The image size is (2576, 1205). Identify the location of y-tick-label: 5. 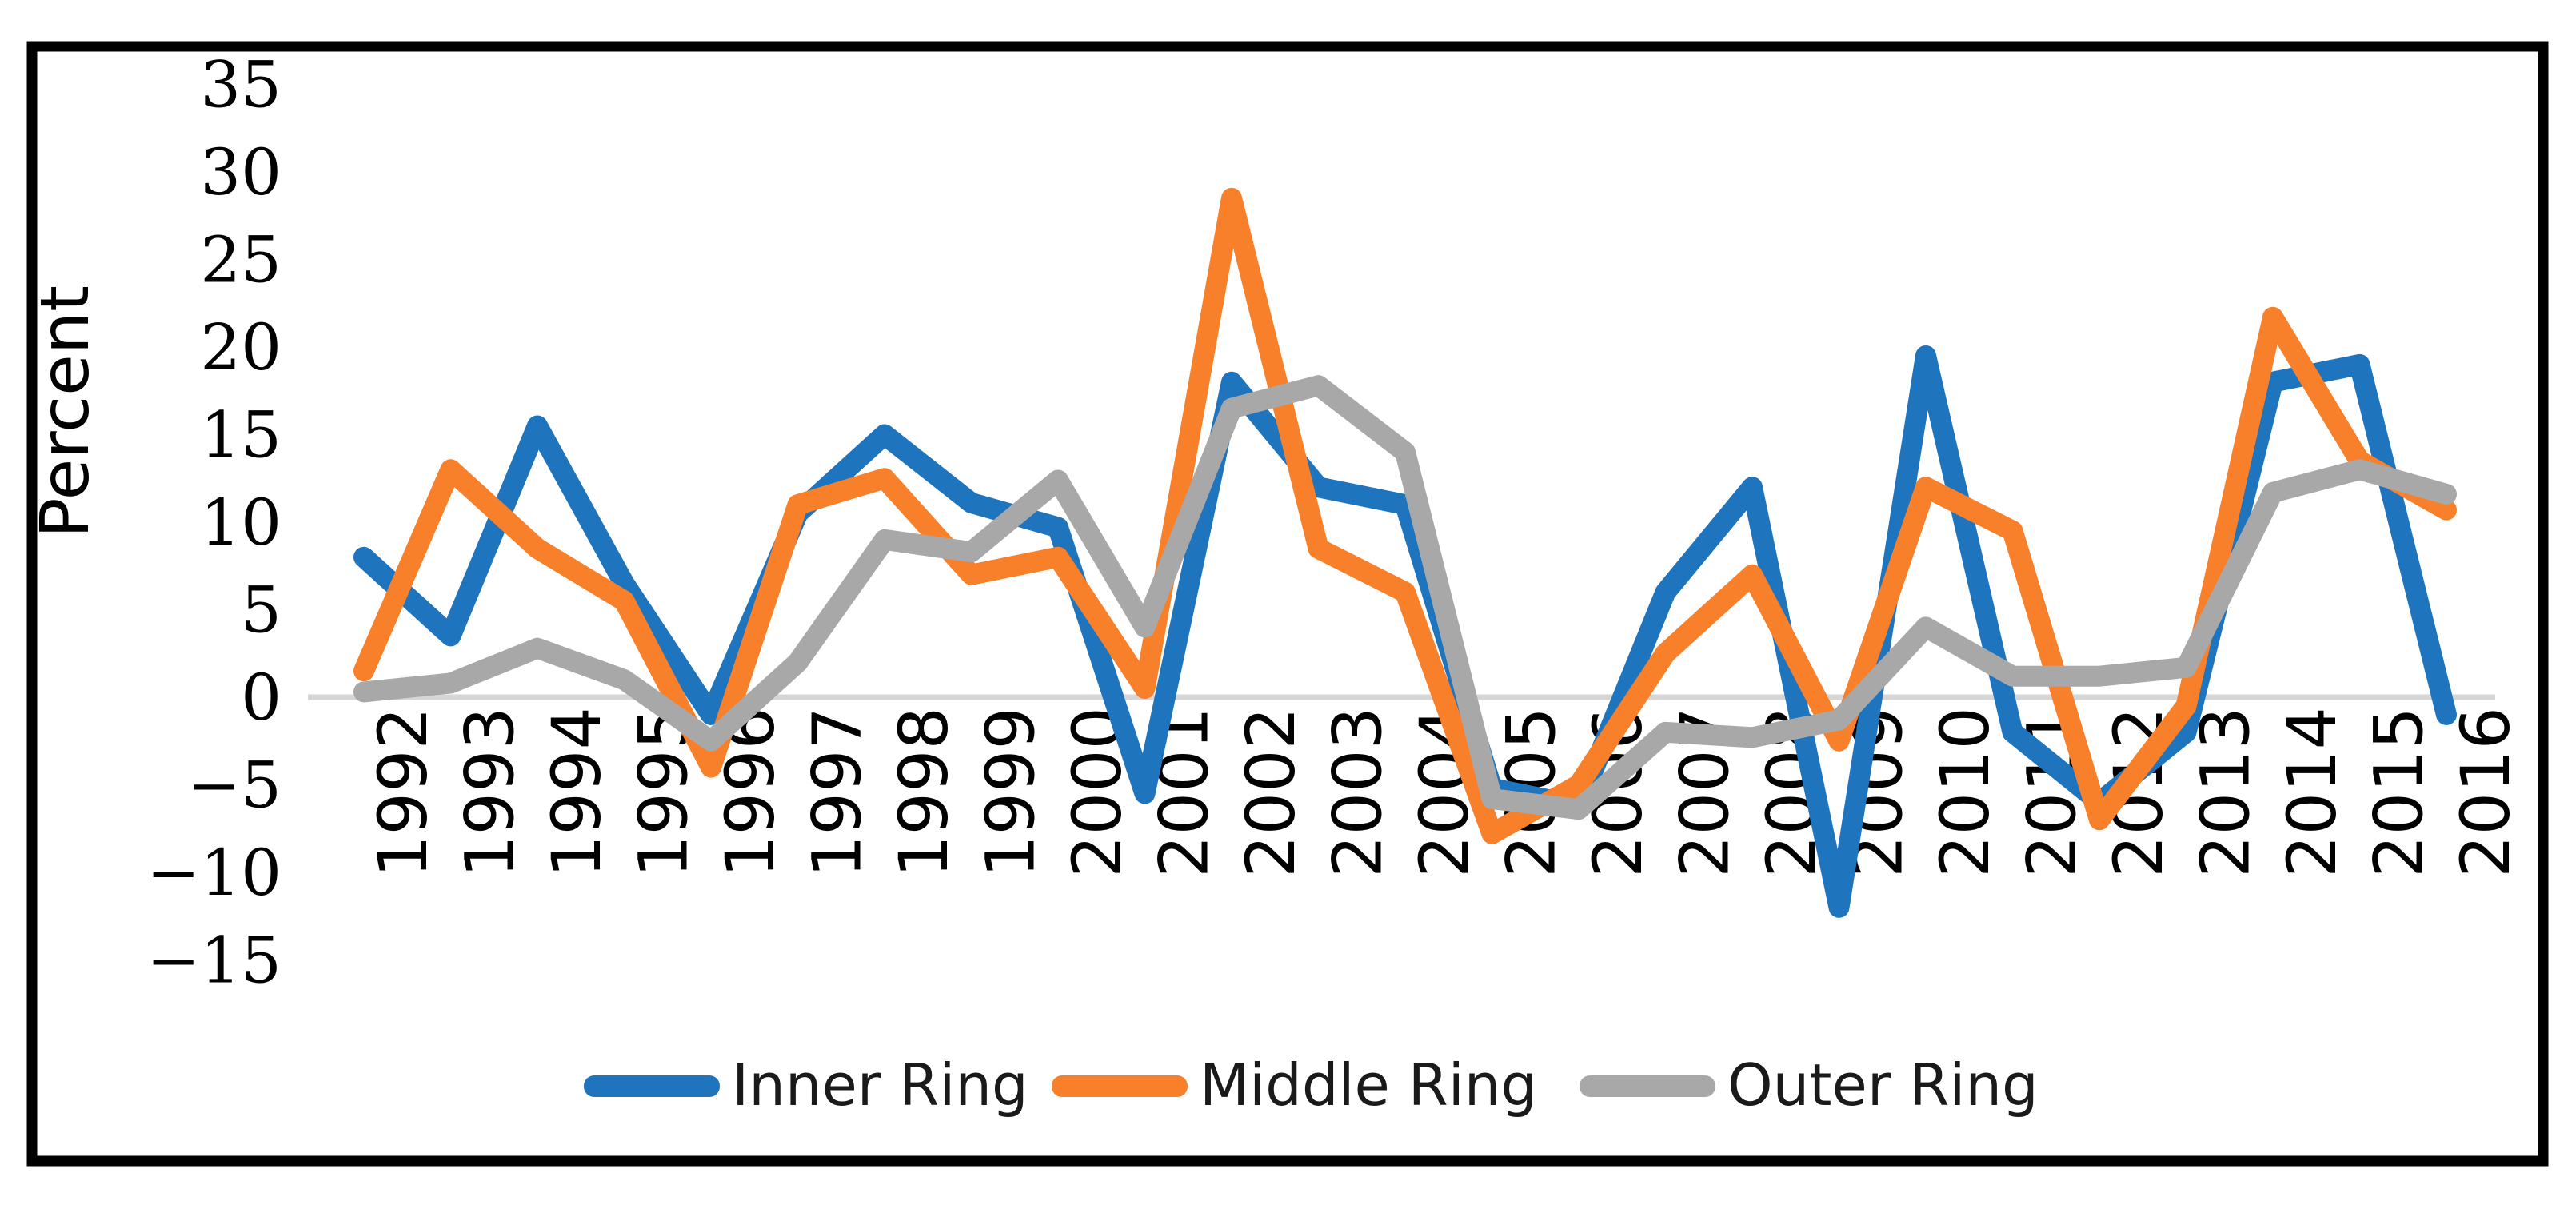
(261, 610).